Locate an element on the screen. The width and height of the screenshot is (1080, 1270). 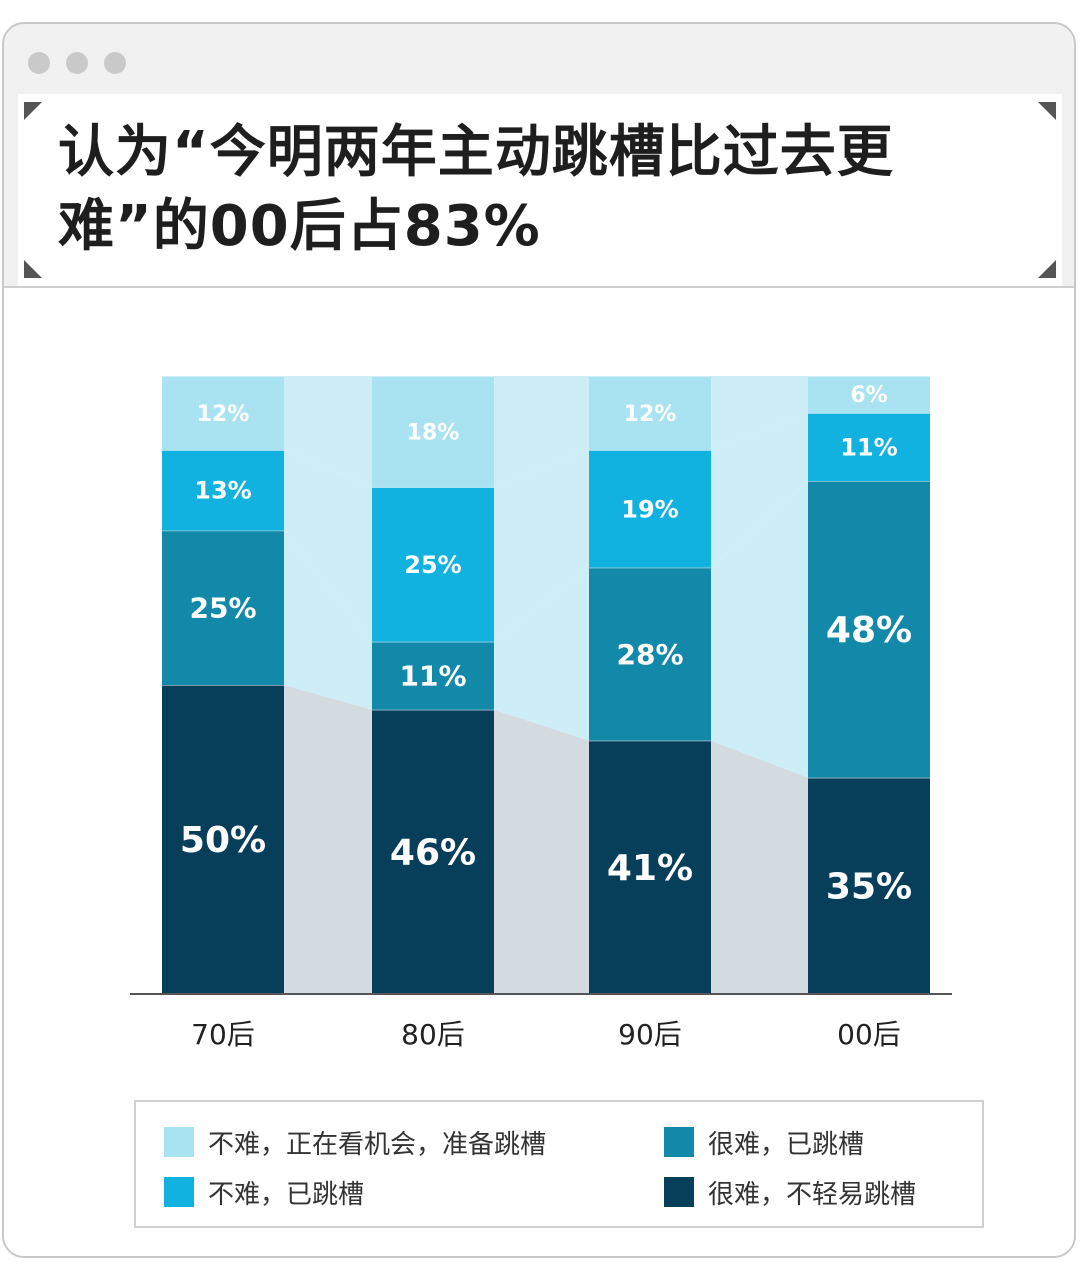
x-tick-label: 90后 is located at coordinates (650, 1034).